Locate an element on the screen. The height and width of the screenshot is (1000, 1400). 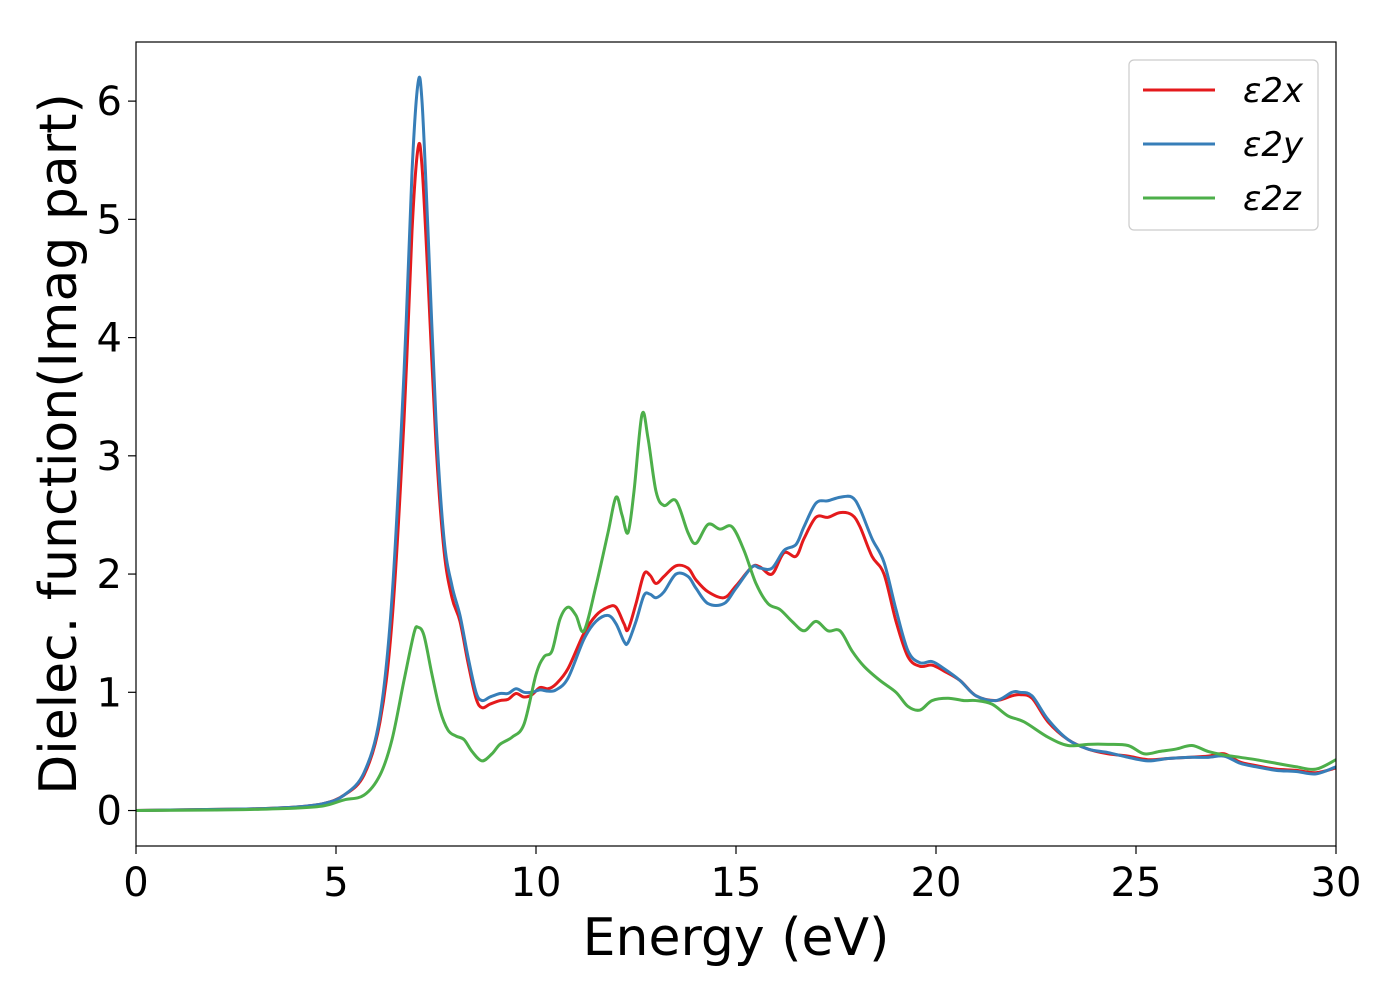
legend-label: ε2y is located at coordinates (1273, 145).